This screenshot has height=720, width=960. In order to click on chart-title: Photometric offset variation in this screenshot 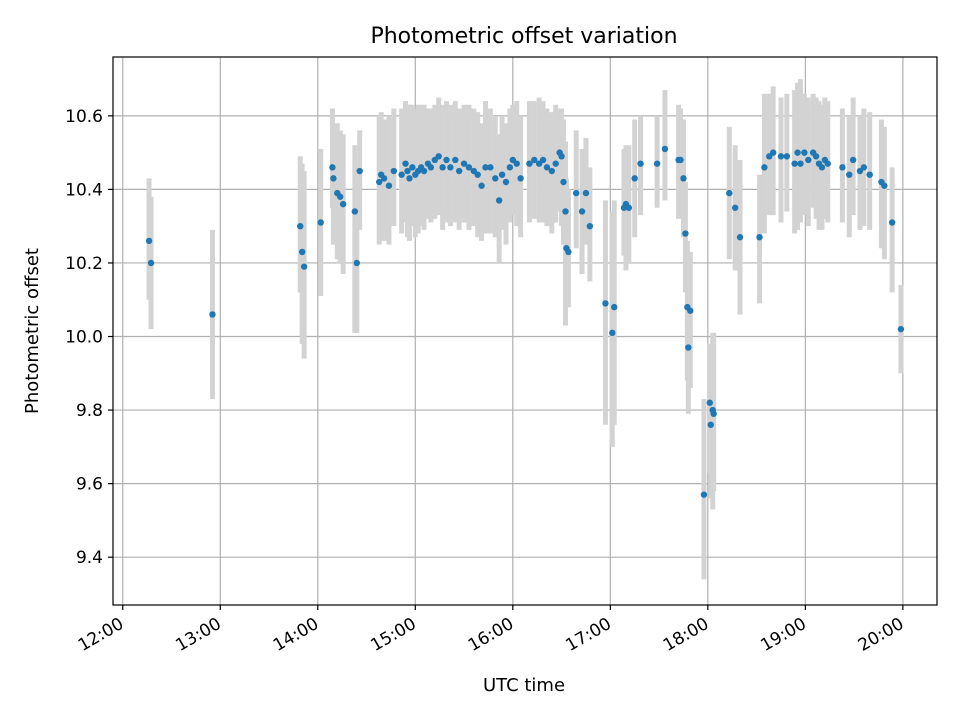, I will do `click(523, 36)`.